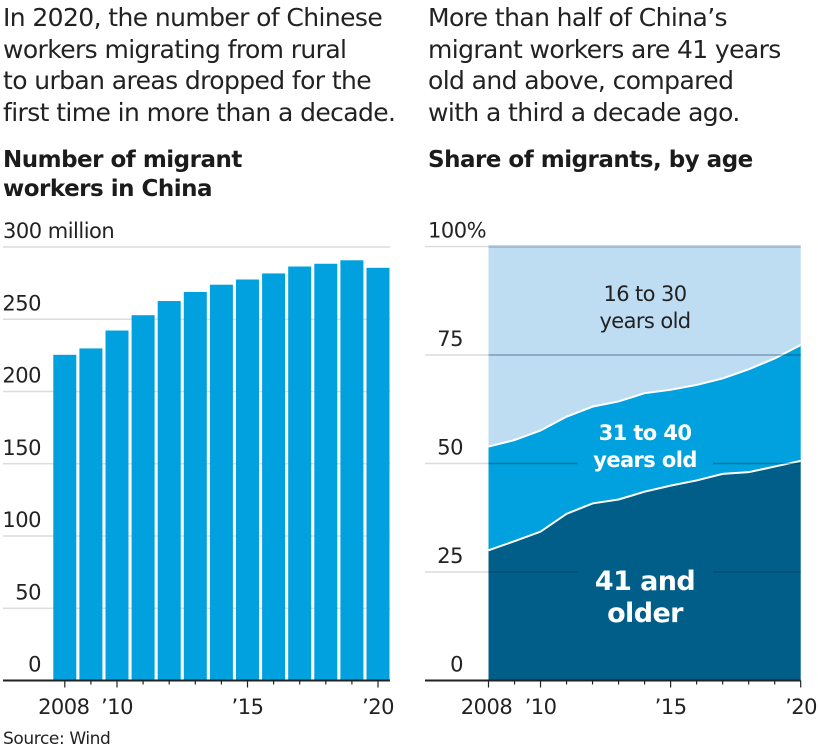 This screenshot has height=751, width=818. I want to click on bar-2010, so click(117, 505).